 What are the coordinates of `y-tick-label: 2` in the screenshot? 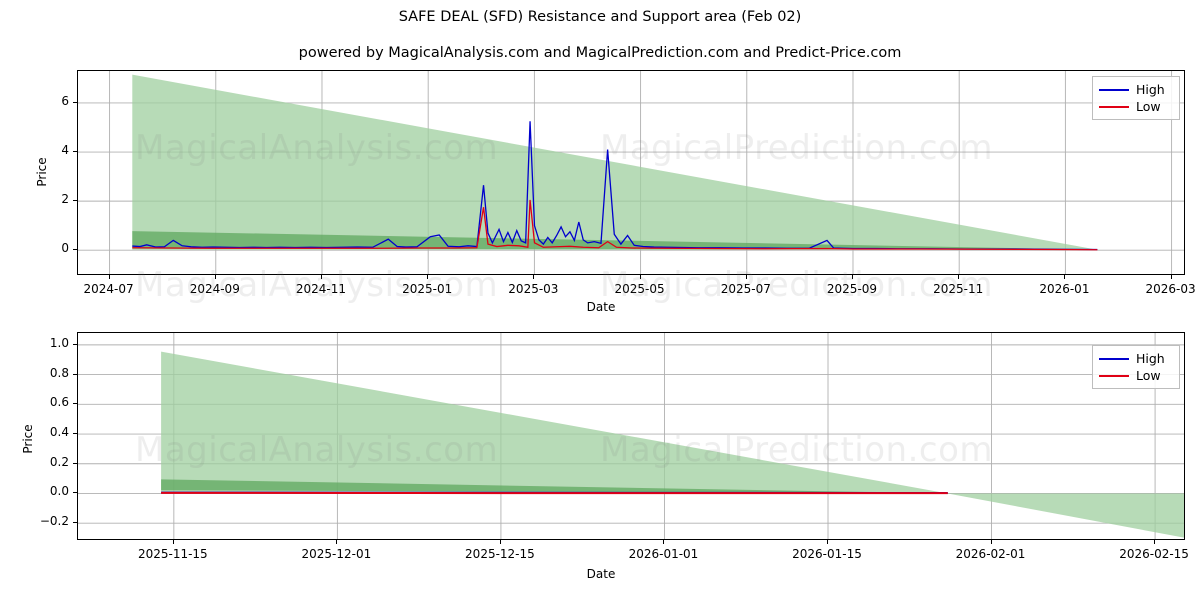 It's located at (65, 199).